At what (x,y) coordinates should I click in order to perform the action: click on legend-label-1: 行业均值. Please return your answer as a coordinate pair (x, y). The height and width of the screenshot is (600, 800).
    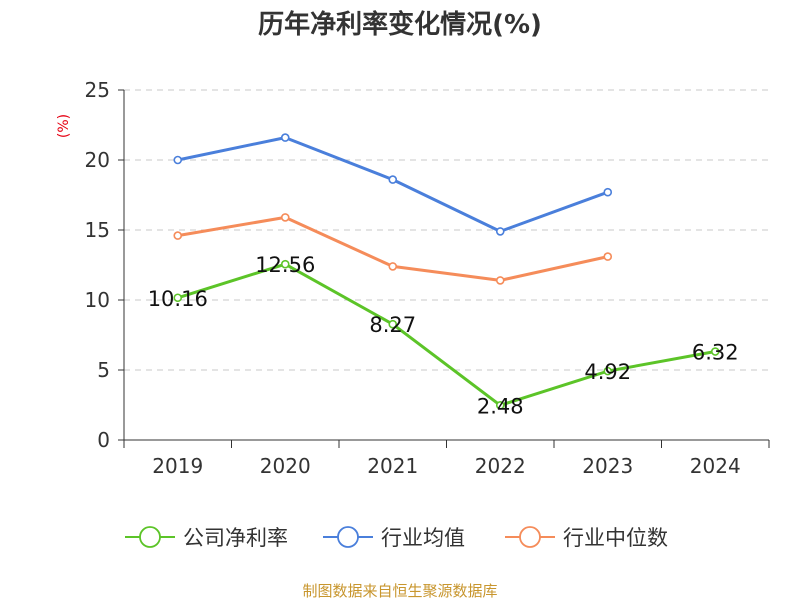
    Looking at the image, I should click on (423, 538).